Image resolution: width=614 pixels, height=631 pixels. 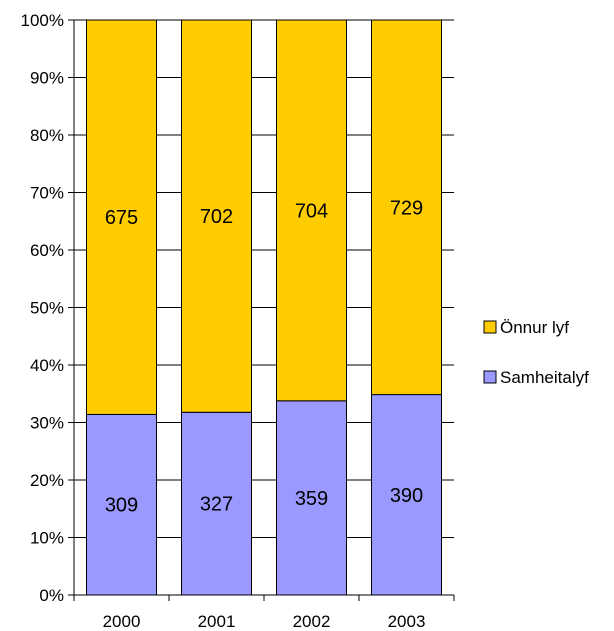 I want to click on data-label: 359, so click(x=311, y=499).